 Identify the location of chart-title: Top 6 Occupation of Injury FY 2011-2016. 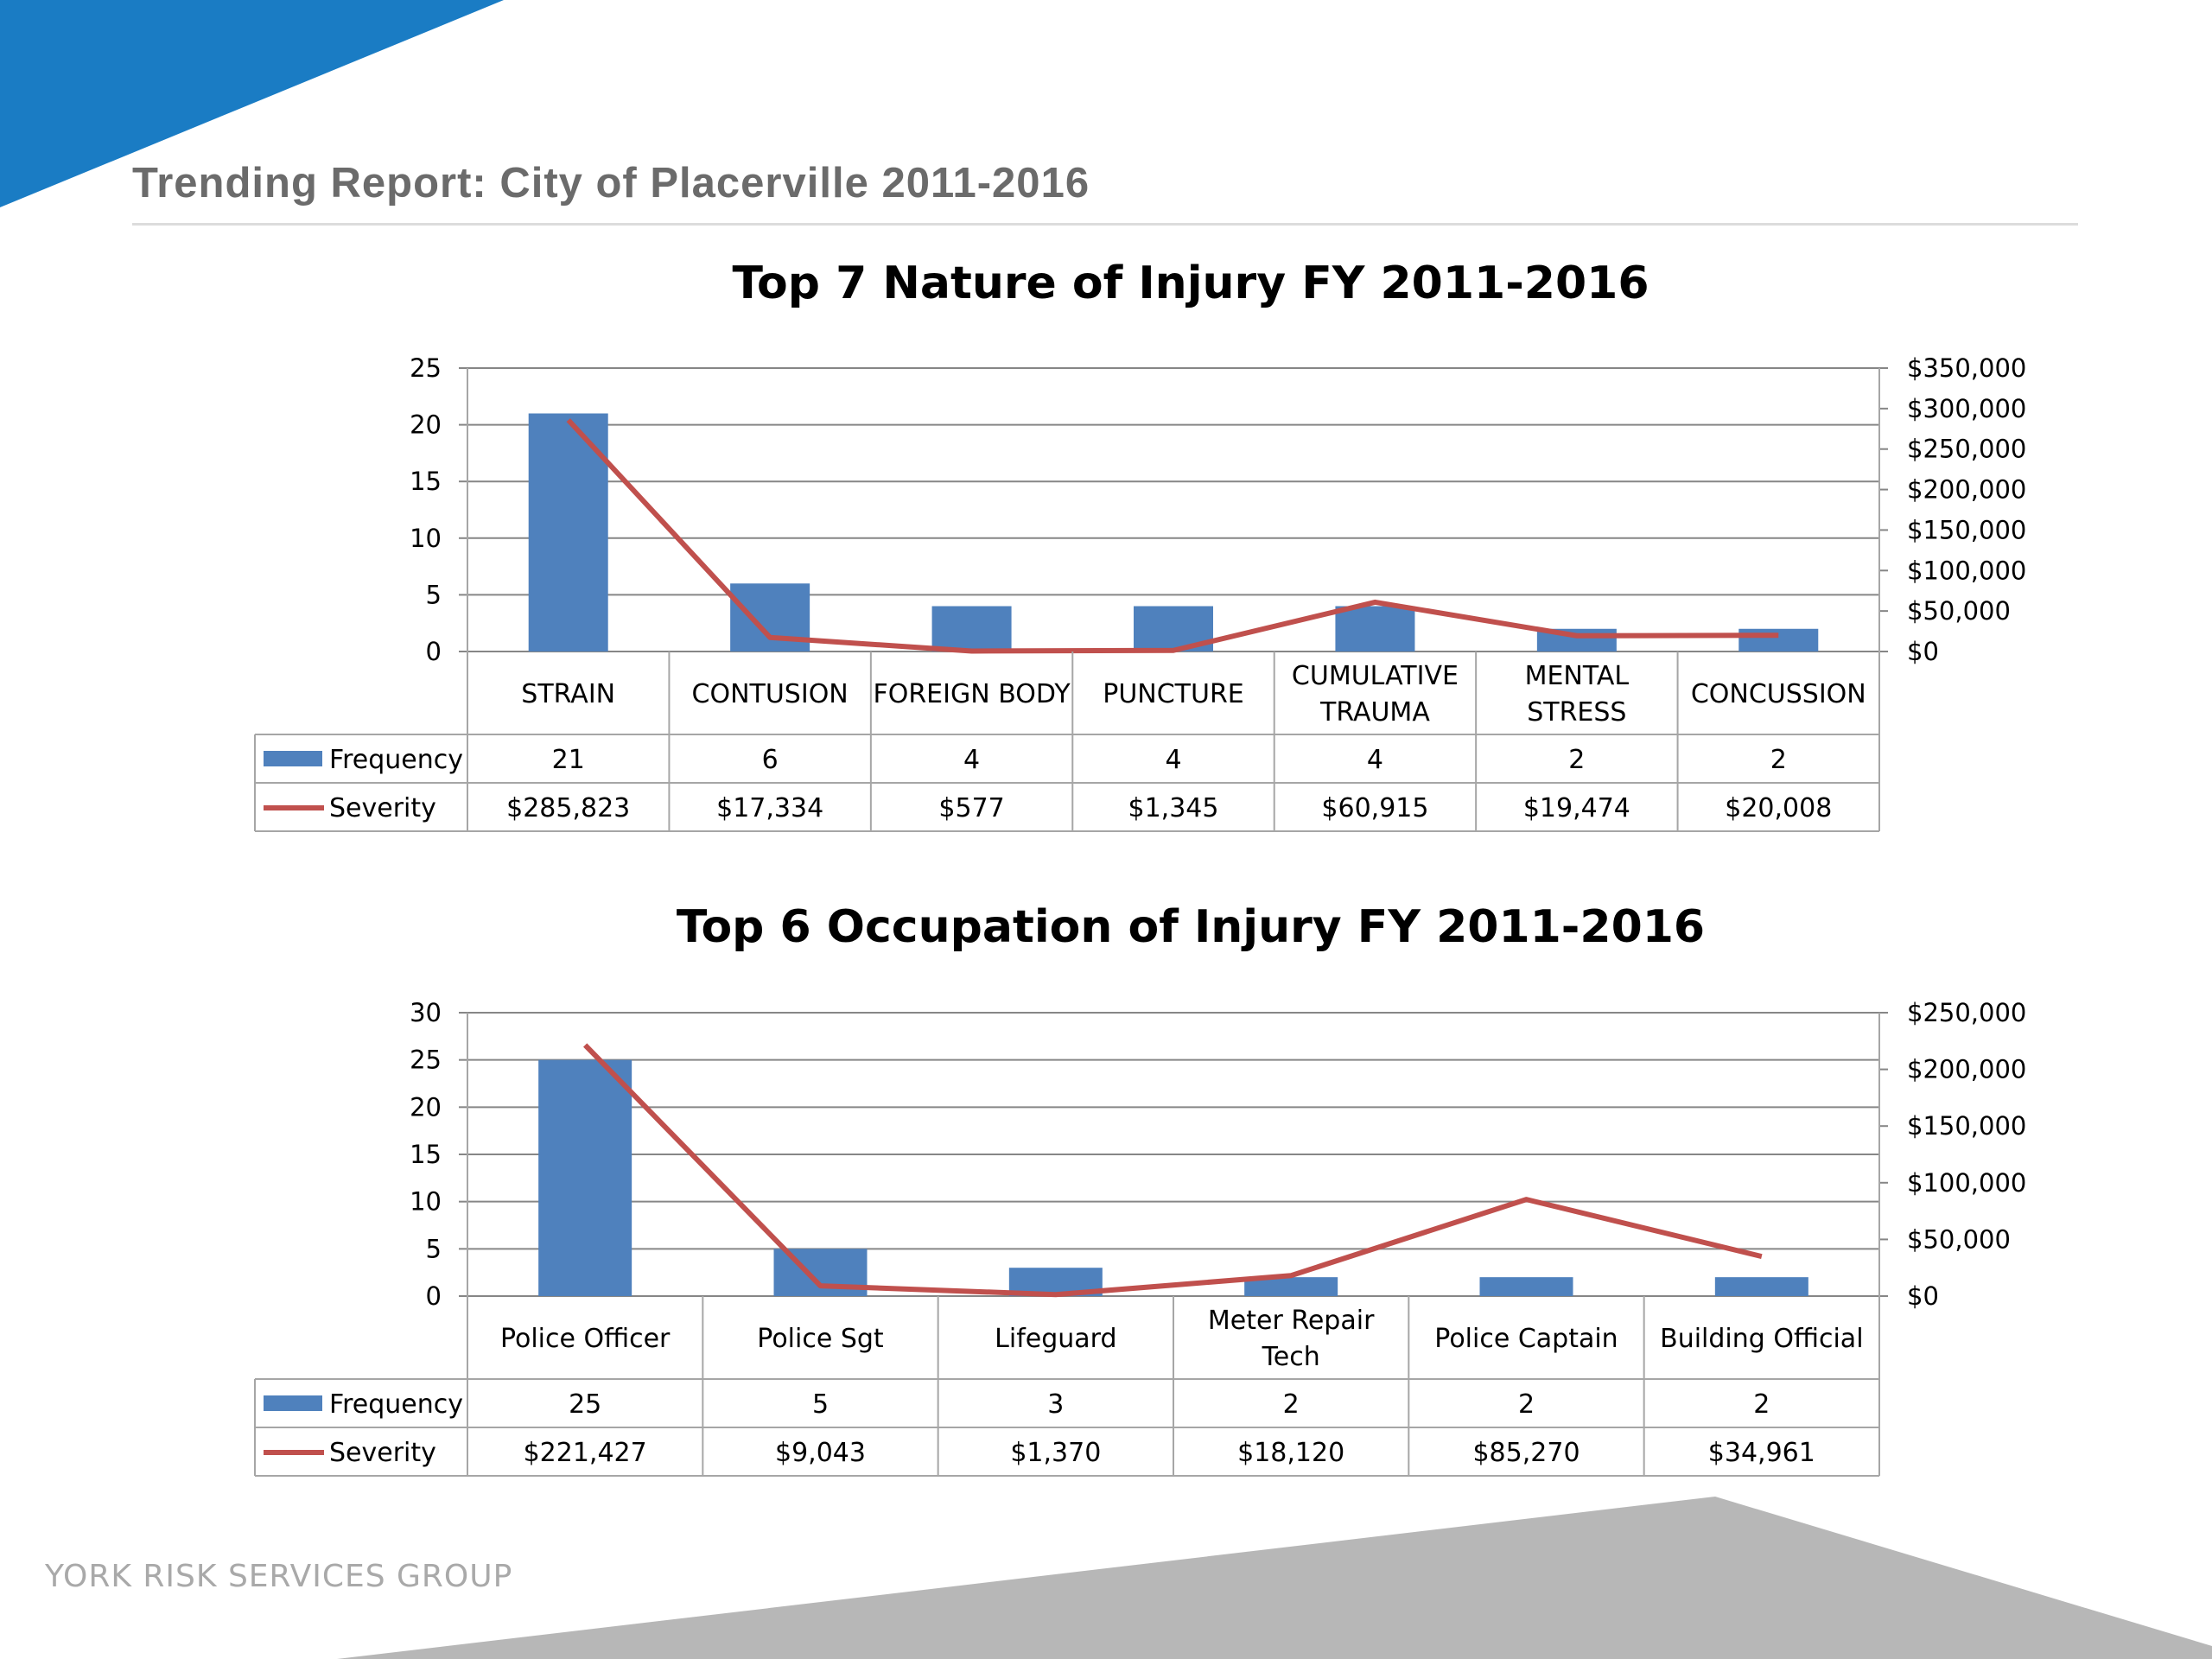
(1191, 927).